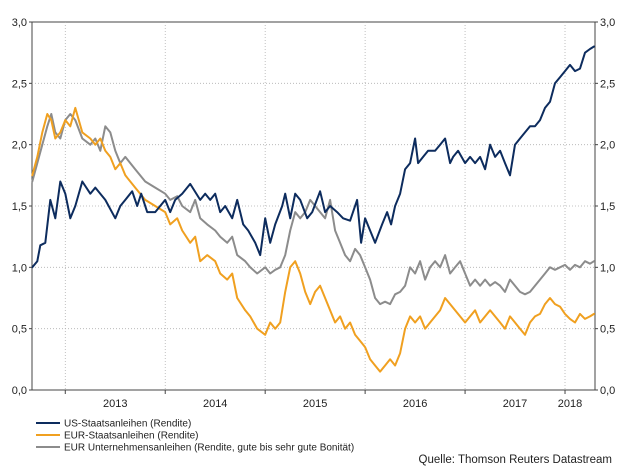 The height and width of the screenshot is (469, 626). What do you see at coordinates (315, 404) in the screenshot?
I see `x-tick-label: 2015` at bounding box center [315, 404].